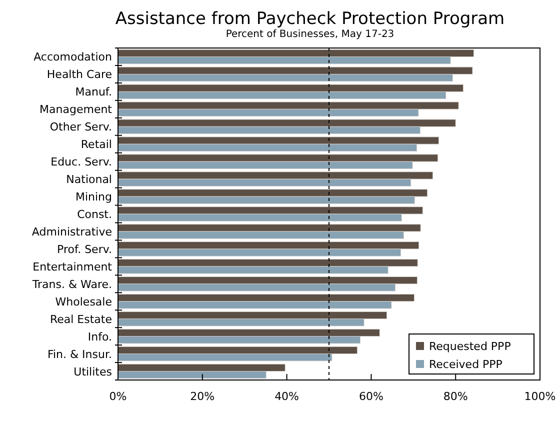 The image size is (560, 425). Describe the element at coordinates (72, 267) in the screenshot. I see `y-tick-label: Entertainment` at that location.